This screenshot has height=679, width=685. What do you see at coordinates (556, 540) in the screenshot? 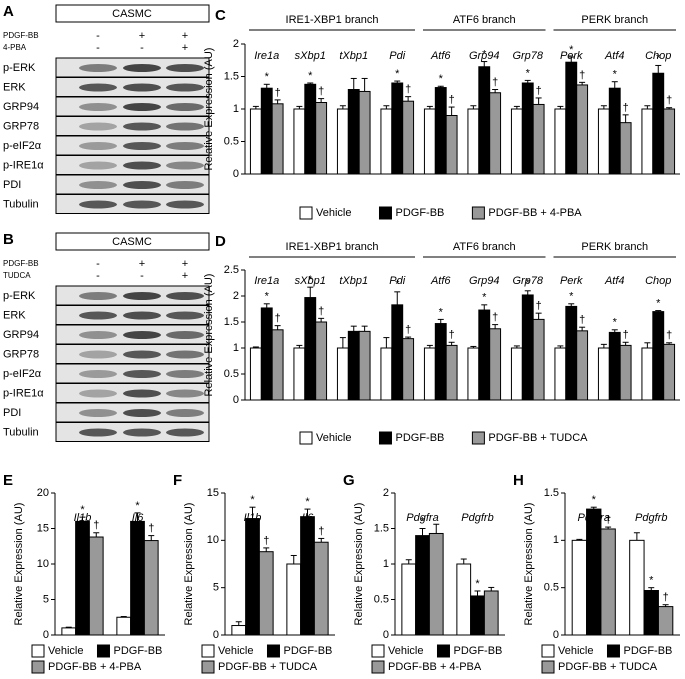
I see `y-tick-label: 1` at bounding box center [556, 540].